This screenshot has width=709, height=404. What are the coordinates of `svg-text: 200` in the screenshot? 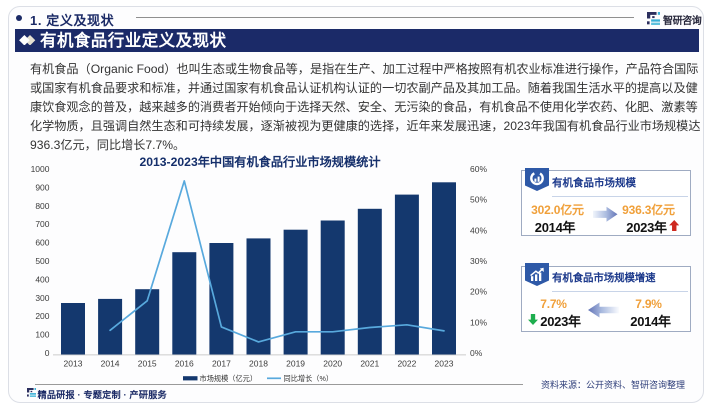 It's located at (42, 316).